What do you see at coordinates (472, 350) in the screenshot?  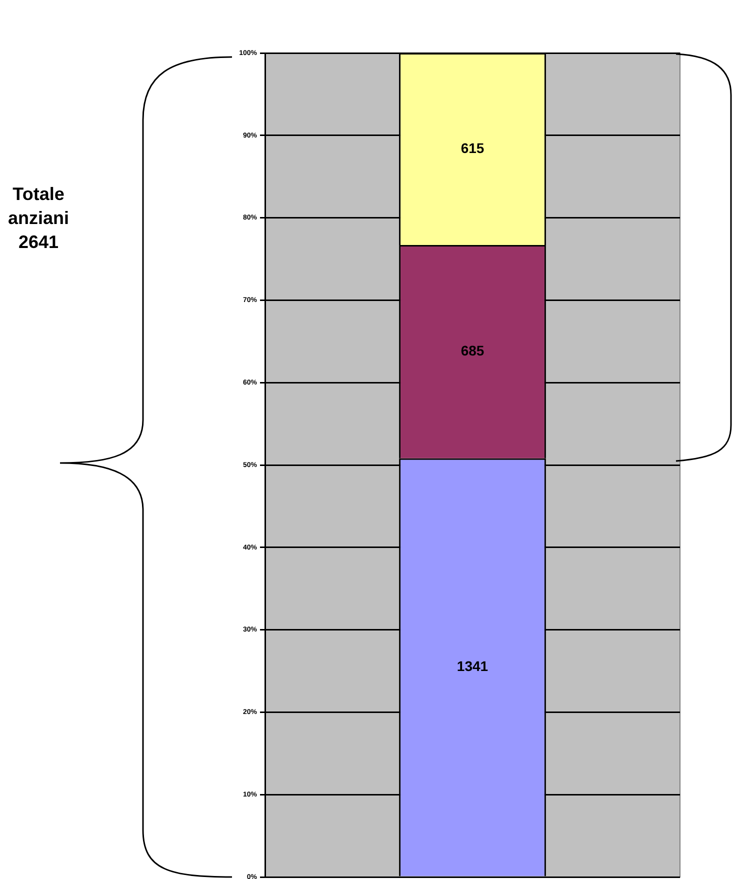 I see `annotation: 685` at bounding box center [472, 350].